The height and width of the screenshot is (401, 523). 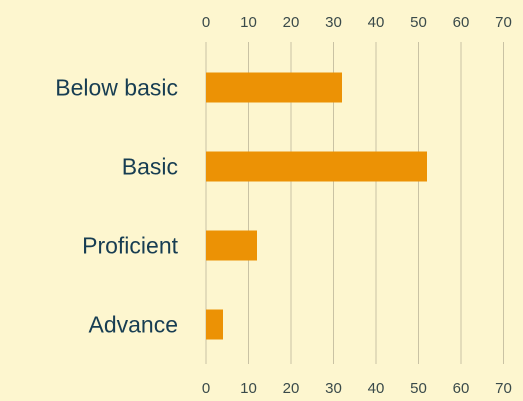 What do you see at coordinates (116, 88) in the screenshot?
I see `category-label: Below basic` at bounding box center [116, 88].